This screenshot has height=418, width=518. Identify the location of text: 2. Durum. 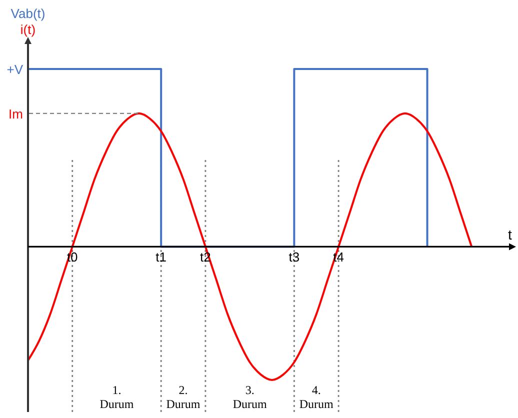
(183, 397).